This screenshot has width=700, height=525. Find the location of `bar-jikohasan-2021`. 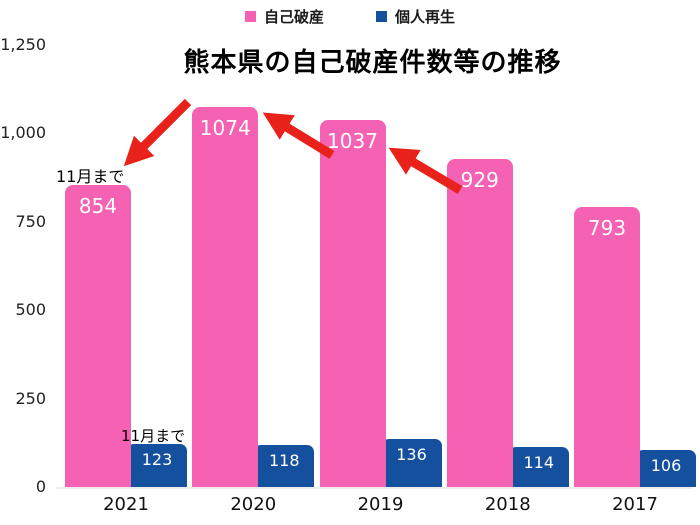

bar-jikohasan-2021 is located at coordinates (98, 336).